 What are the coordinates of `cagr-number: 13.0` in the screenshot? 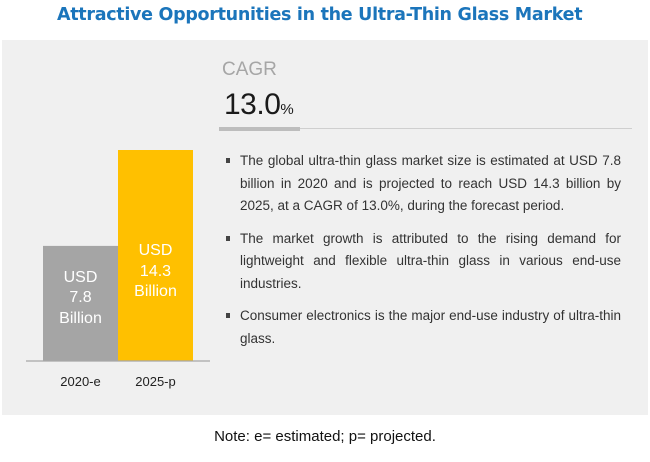 It's located at (252, 104).